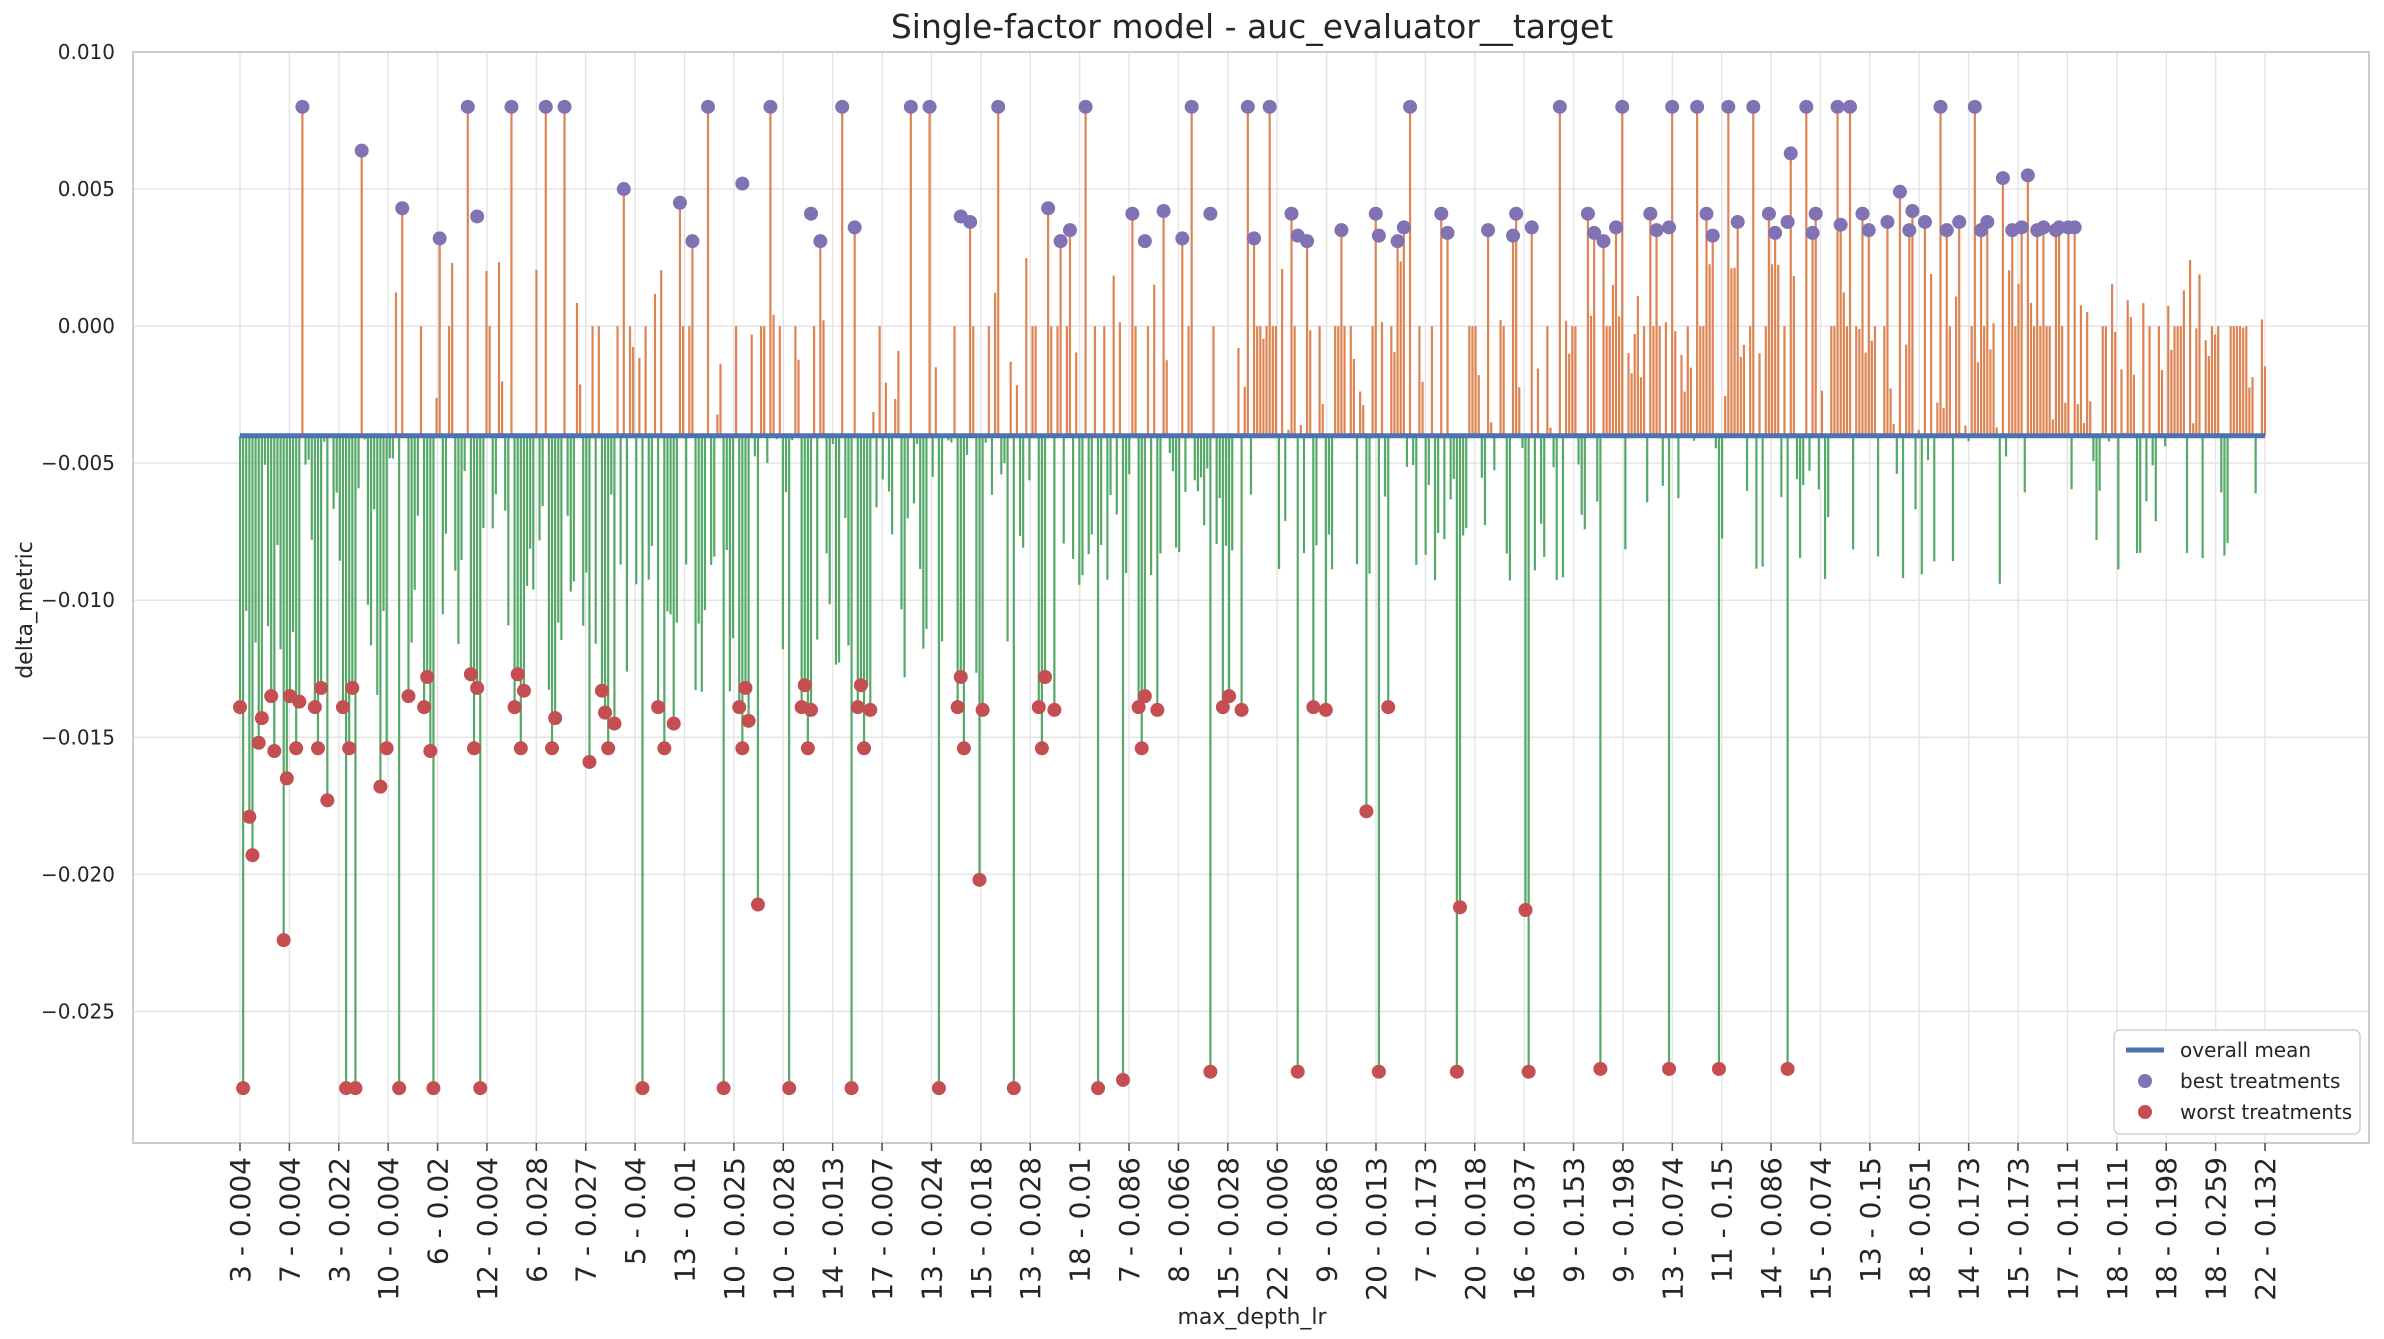  What do you see at coordinates (1672, 1229) in the screenshot?
I see `x-tick-label: 13 - 0.074` at bounding box center [1672, 1229].